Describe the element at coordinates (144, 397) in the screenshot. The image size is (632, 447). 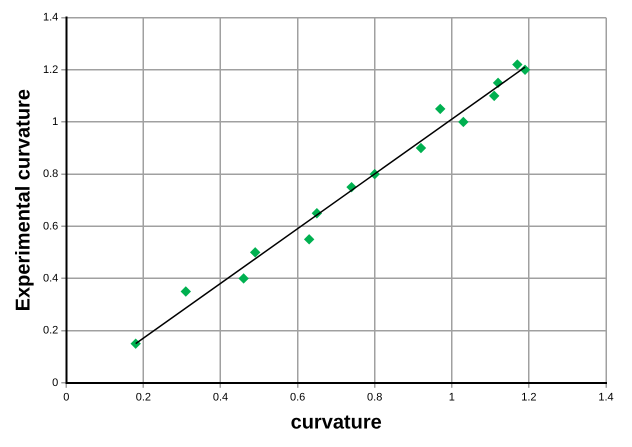
I see `x-tick-label: 0.2` at that location.